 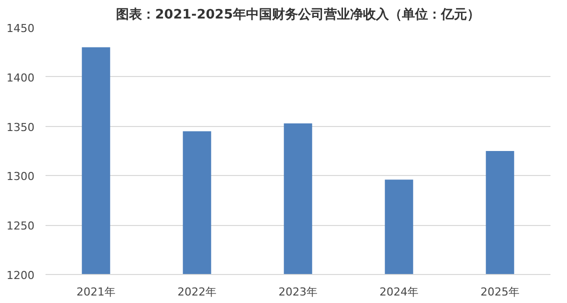 I want to click on chart-title: 图表：2021-2025年中国财务公司营业净收入（单位：亿元）, so click(x=298, y=14).